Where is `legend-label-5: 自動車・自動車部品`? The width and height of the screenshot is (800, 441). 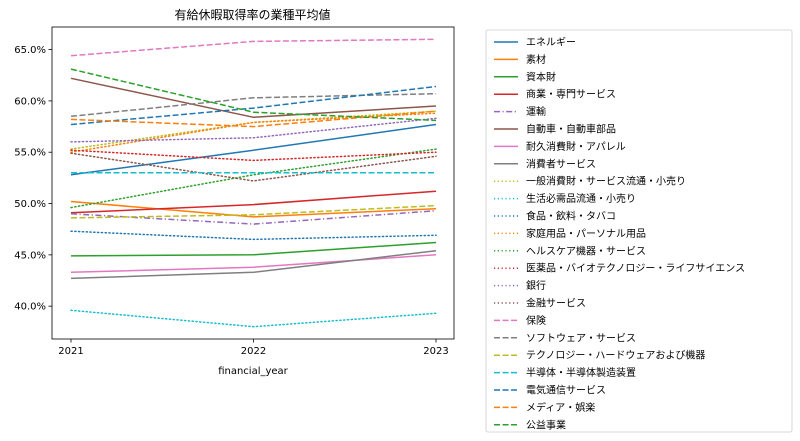
legend-label-5: 自動車・自動車部品 is located at coordinates (571, 129).